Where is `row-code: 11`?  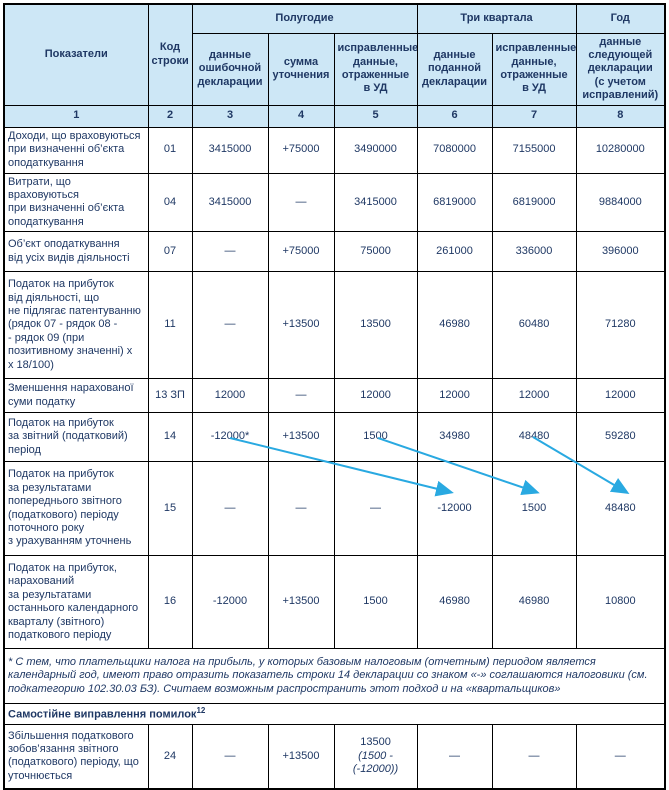 row-code: 11 is located at coordinates (170, 325).